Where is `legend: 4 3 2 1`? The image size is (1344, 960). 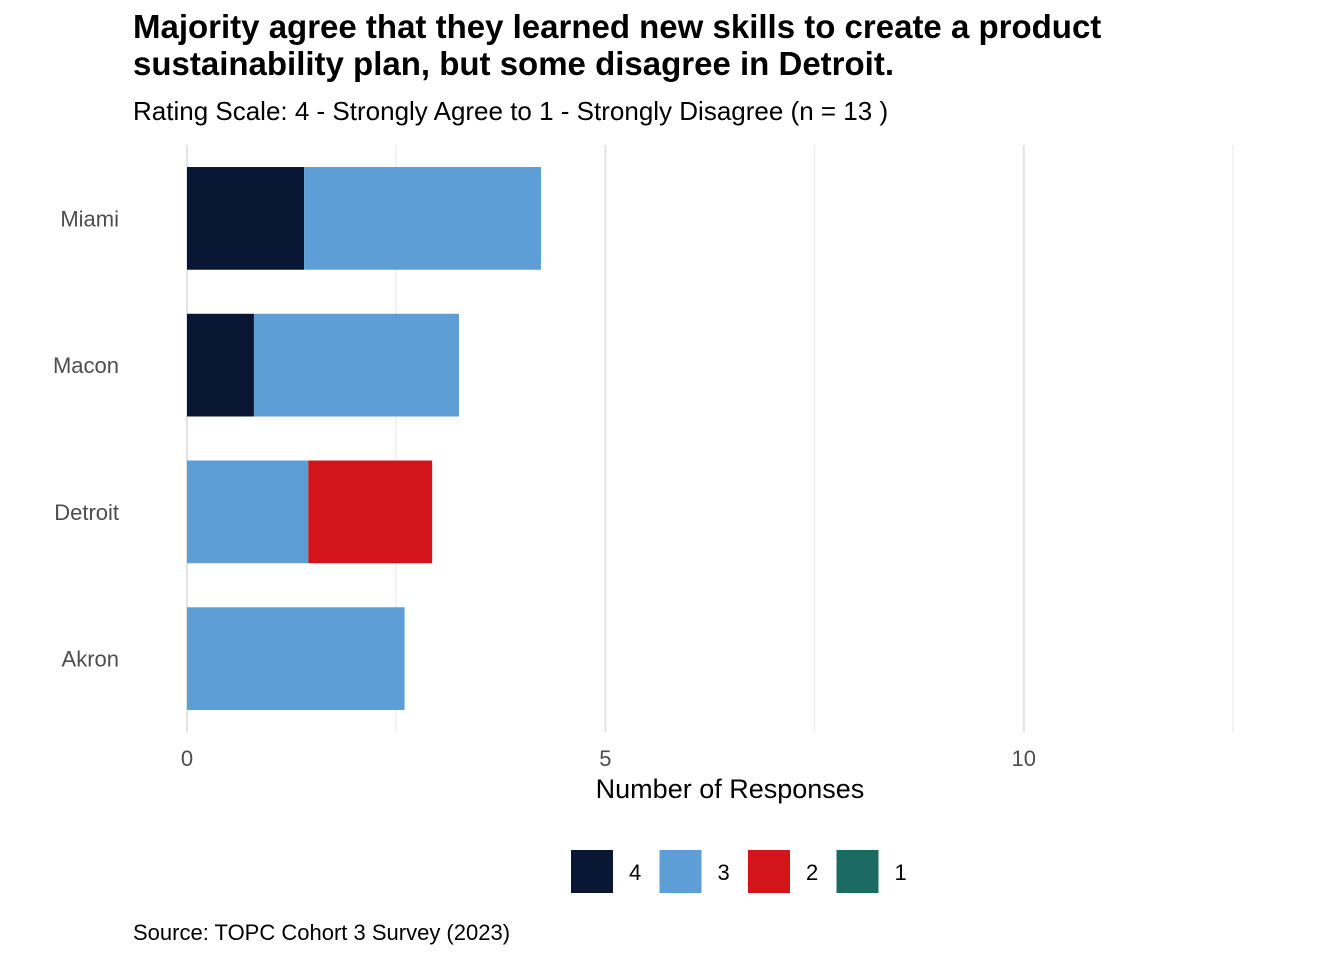 legend: 4 3 2 1 is located at coordinates (739, 871).